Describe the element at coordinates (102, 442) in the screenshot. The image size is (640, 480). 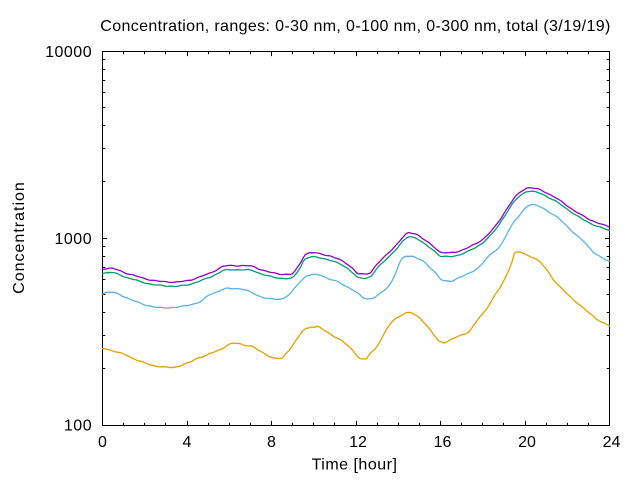
I see `svg-text: 0` at that location.